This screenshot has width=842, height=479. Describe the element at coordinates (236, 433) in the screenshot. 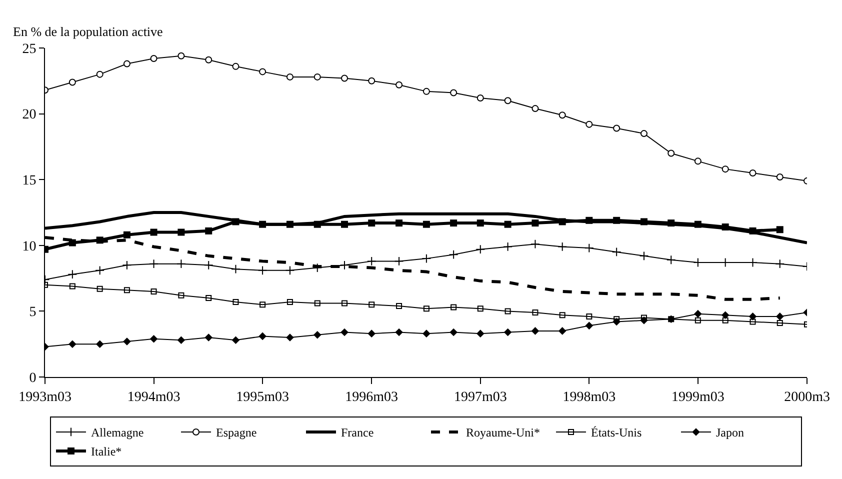

I see `legend-label: Espagne` at that location.